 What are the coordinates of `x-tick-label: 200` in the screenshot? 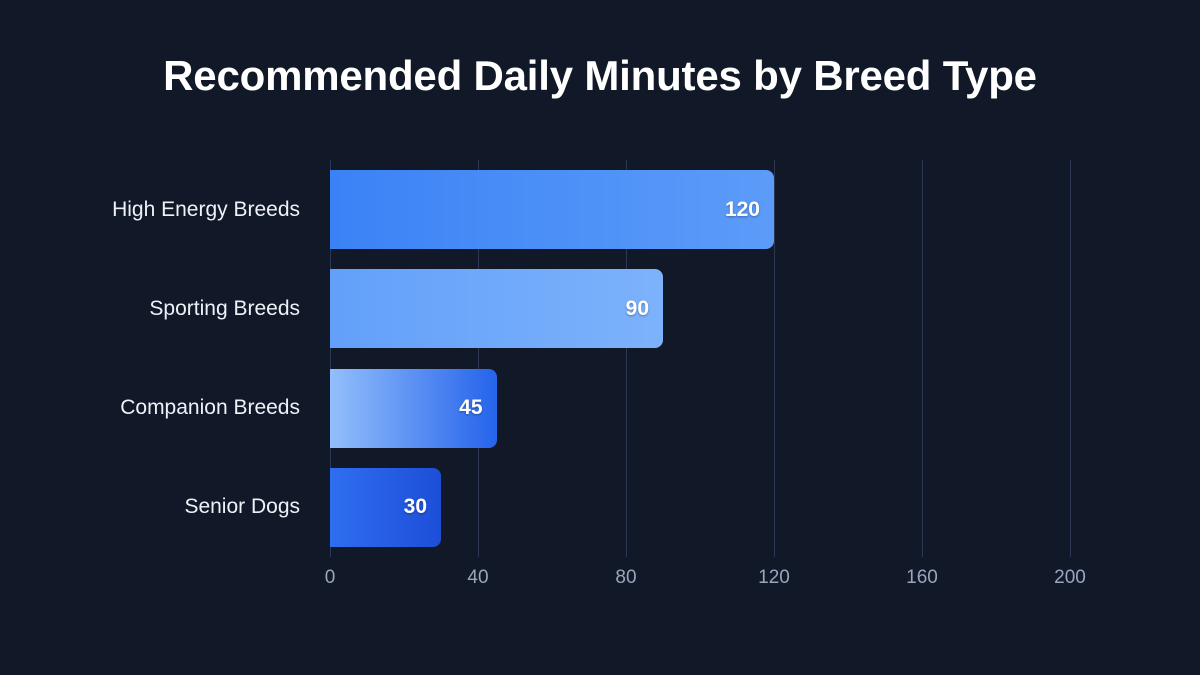 It's located at (1070, 577).